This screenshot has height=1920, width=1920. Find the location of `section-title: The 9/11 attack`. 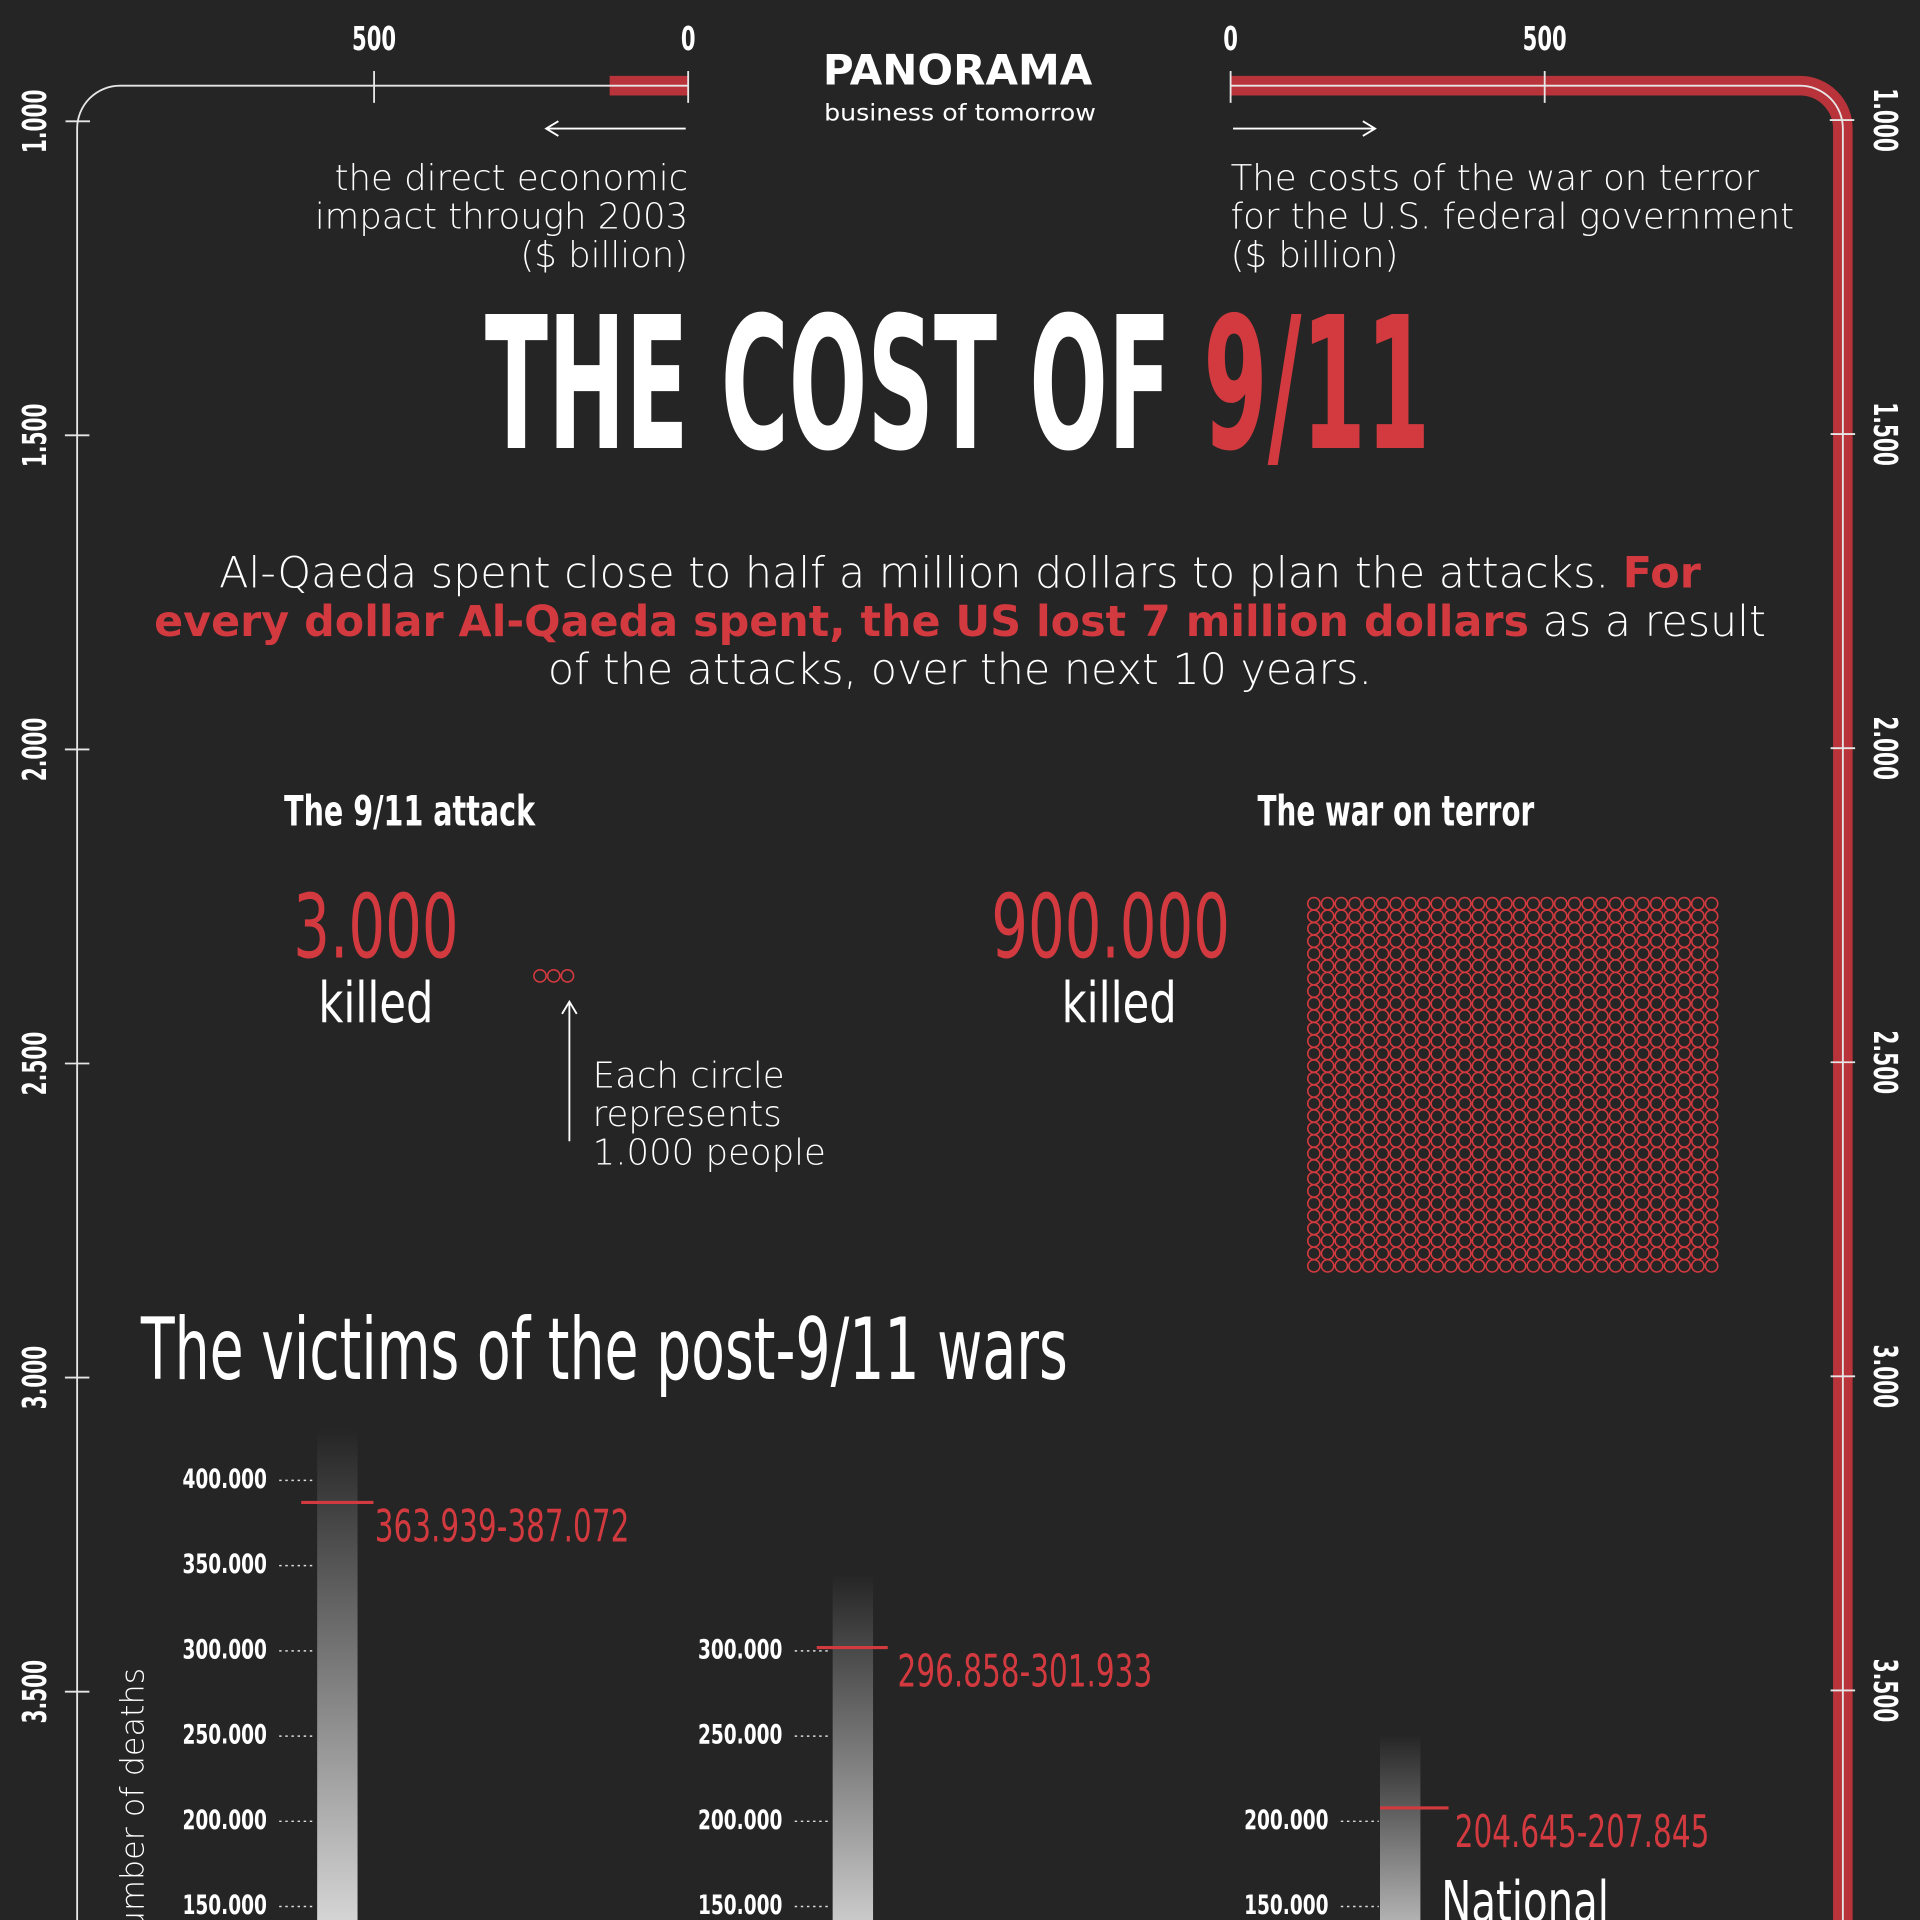

section-title: The 9/11 attack is located at coordinates (410, 810).